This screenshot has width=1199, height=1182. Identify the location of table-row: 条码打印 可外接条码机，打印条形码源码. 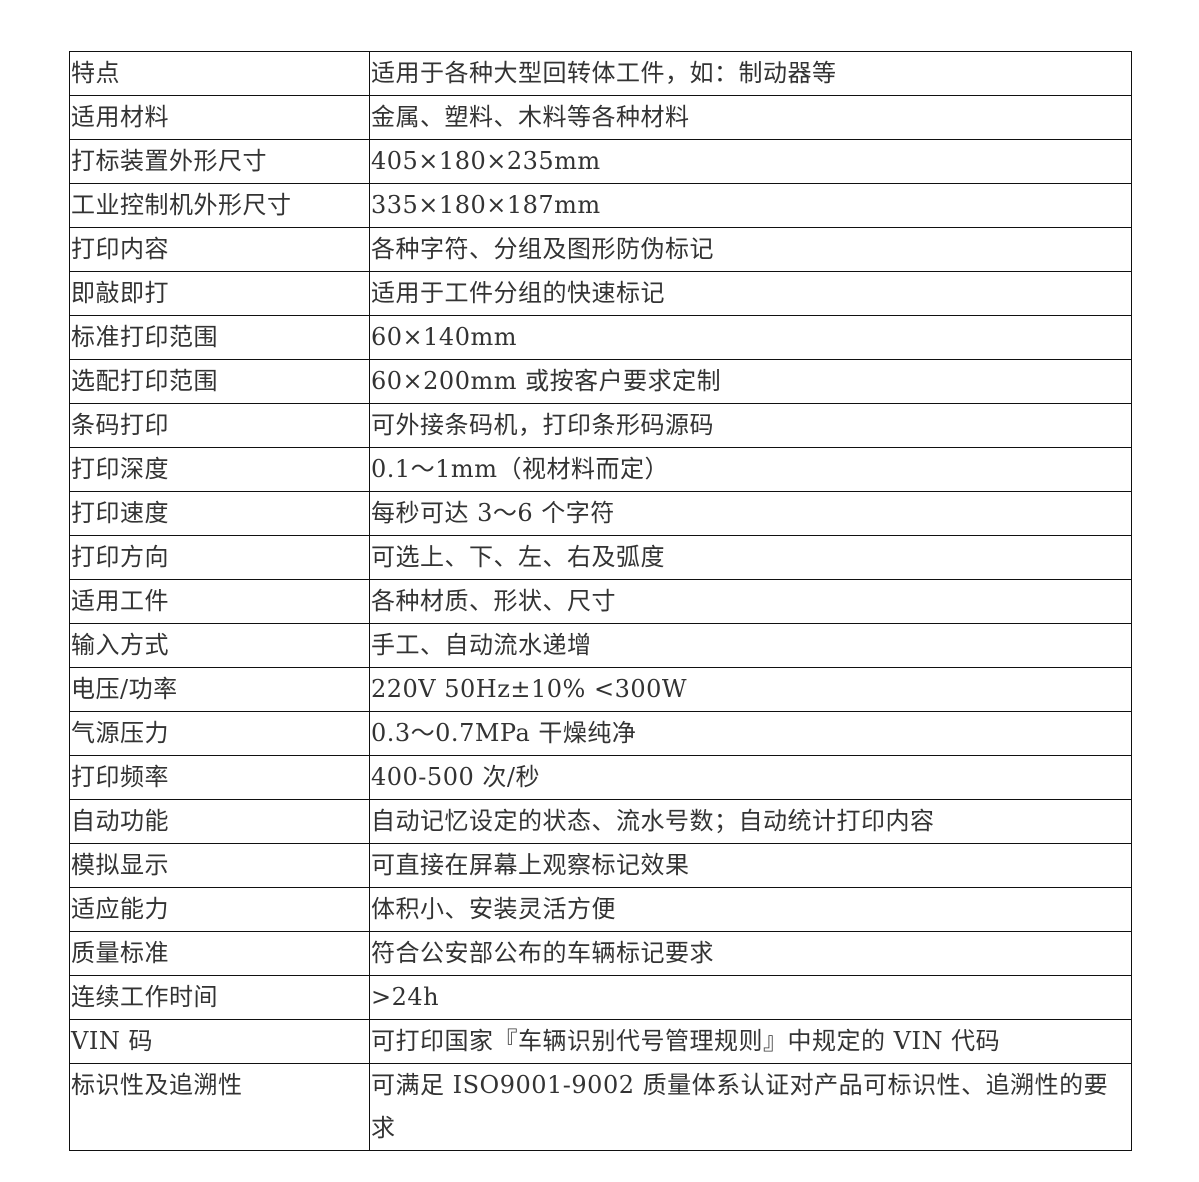
(600, 425).